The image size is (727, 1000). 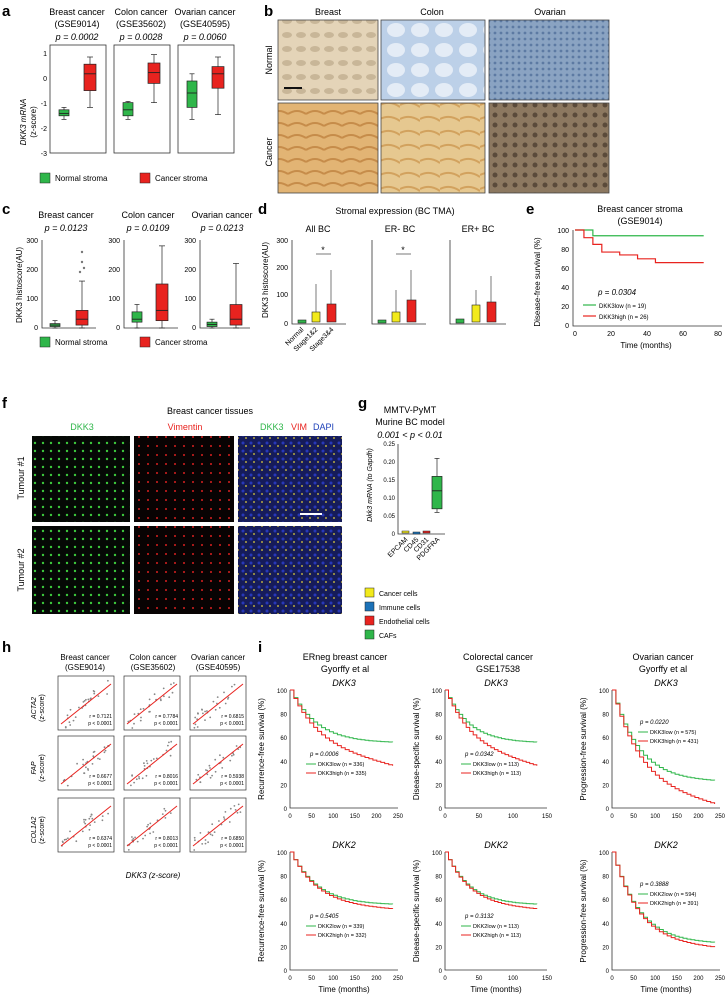 What do you see at coordinates (328, 60) in the screenshot?
I see `ihc-image-breast-normal` at bounding box center [328, 60].